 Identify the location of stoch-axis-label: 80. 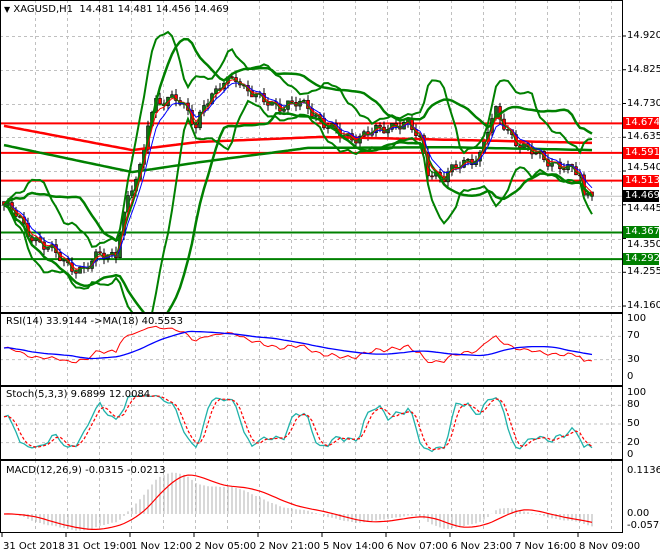
(633, 405).